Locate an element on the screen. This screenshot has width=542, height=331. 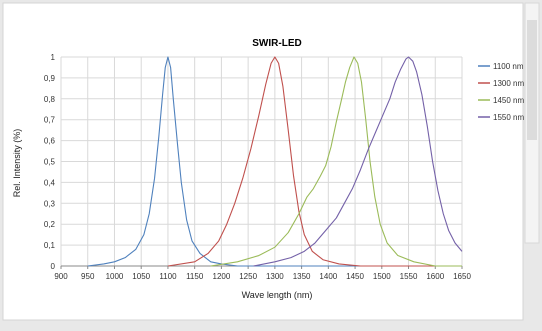
x-tick-label: 1650 is located at coordinates (462, 276).